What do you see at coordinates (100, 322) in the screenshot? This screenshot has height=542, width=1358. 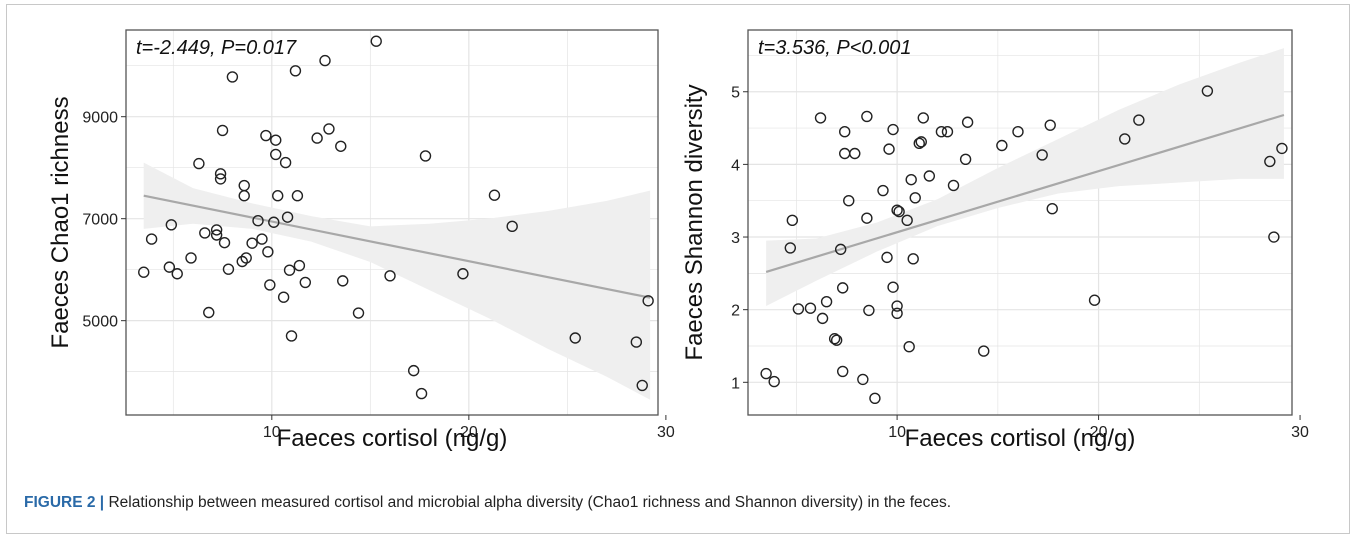 I see `y-tick-label: 5000` at bounding box center [100, 322].